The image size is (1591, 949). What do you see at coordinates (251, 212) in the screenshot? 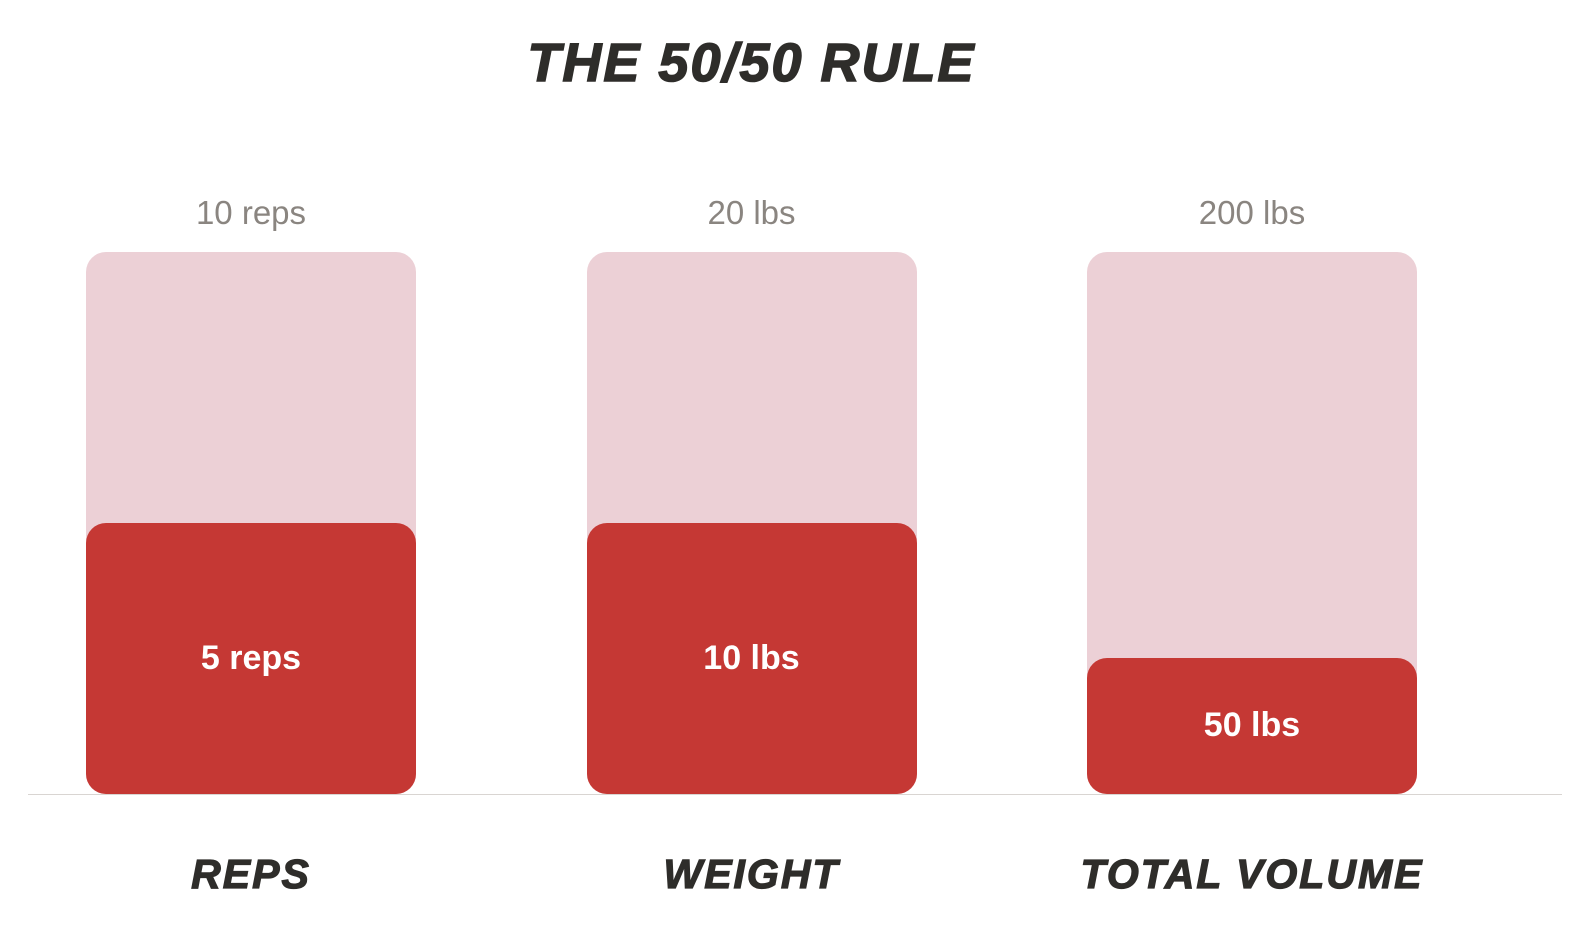
I see `total-value-label-reps: 10 reps` at bounding box center [251, 212].